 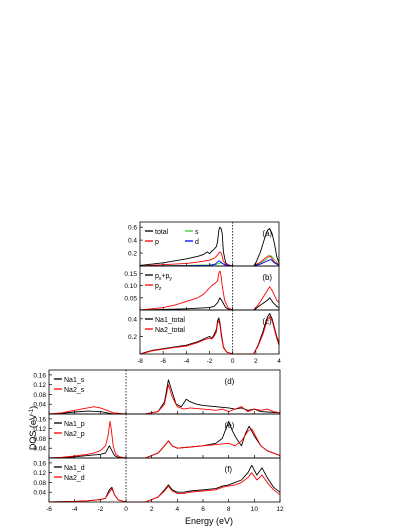 I want to click on panel-d: 0.04 0.08 0.12 0.16 (d) Na1_s Na2_s, so click(x=157, y=392).